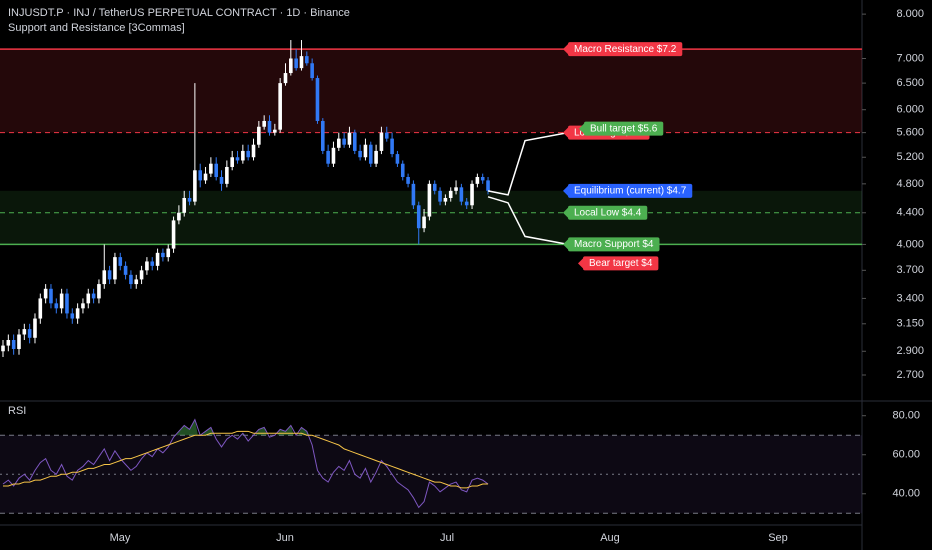 Image resolution: width=932 pixels, height=550 pixels. Describe the element at coordinates (17, 411) in the screenshot. I see `rsi-title: RSI` at that location.